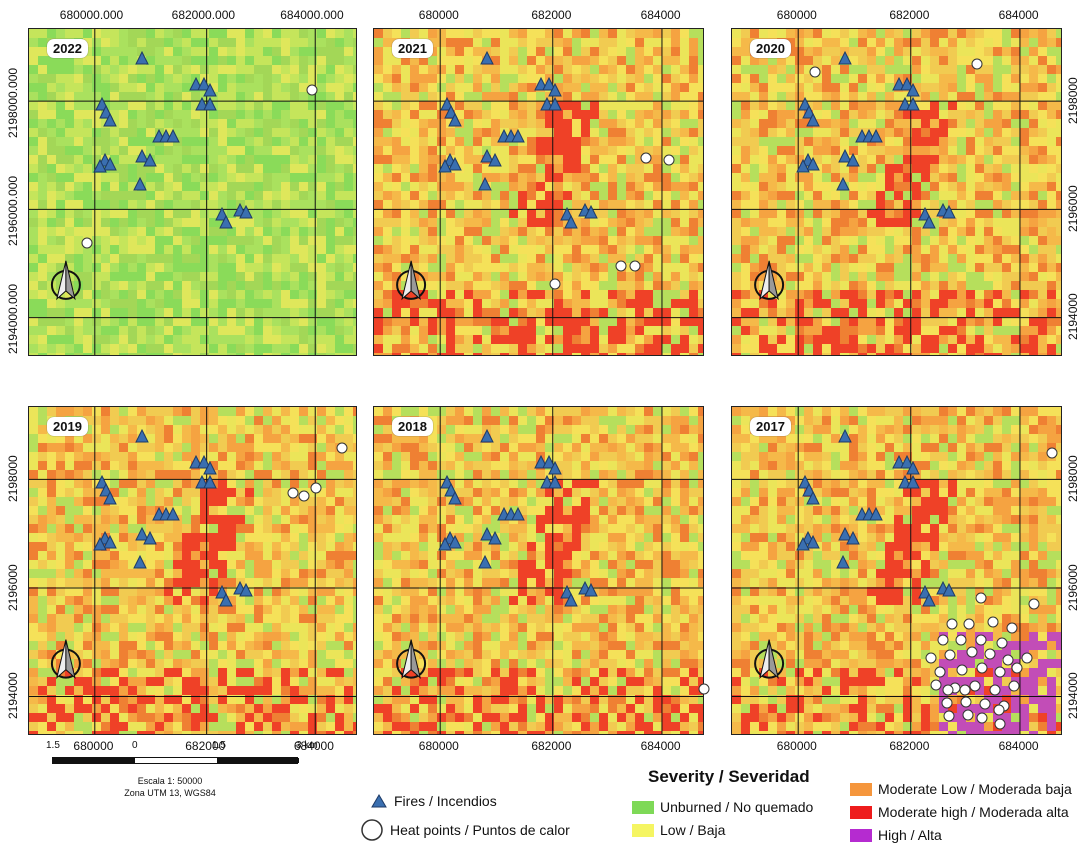  I want to click on triangle-icon, so click(379, 801).